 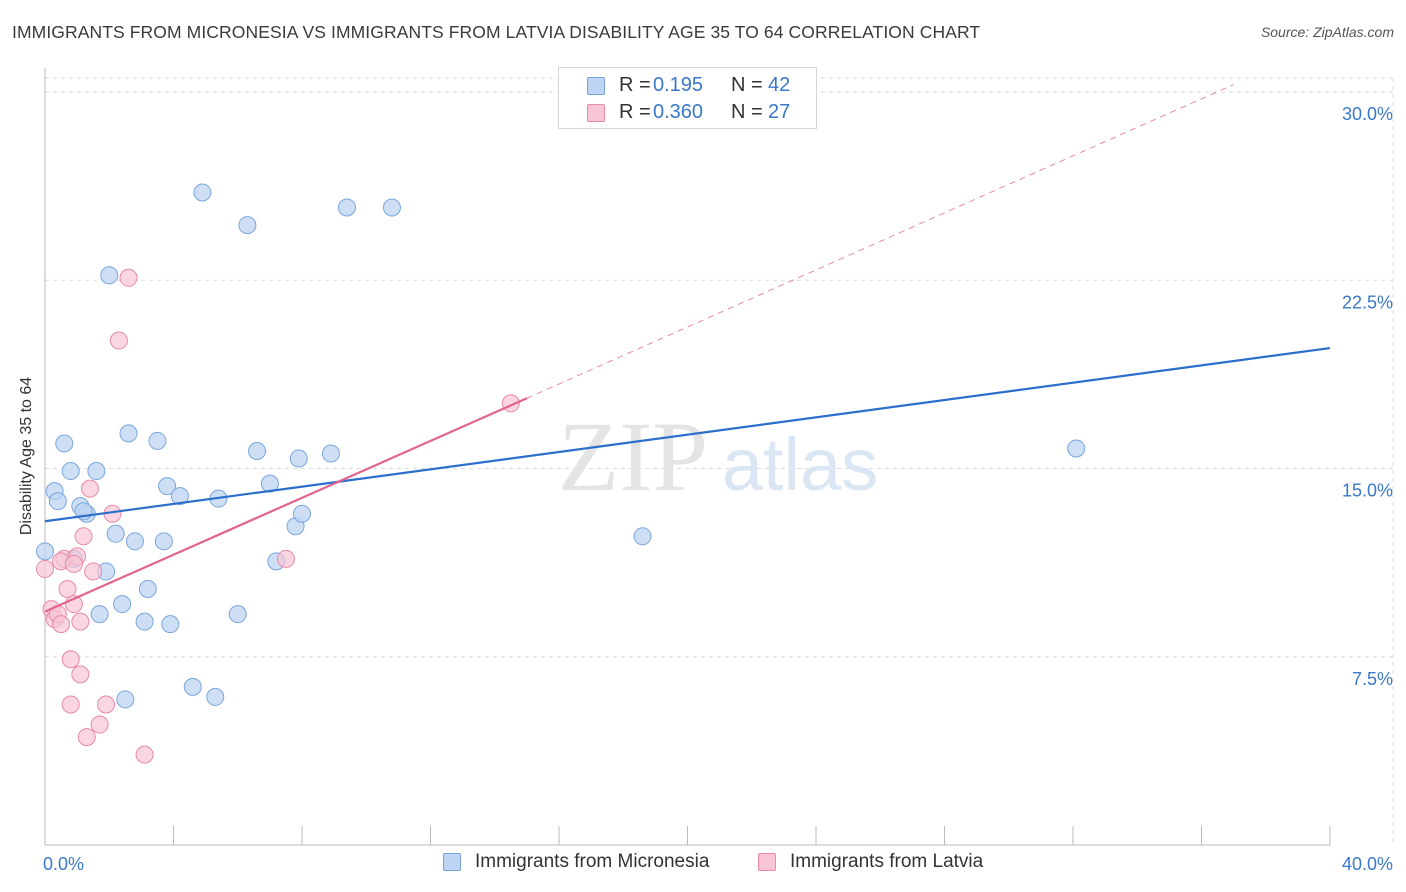 I want to click on y-axis-label: Disability Age 35 to 64, so click(x=26, y=456).